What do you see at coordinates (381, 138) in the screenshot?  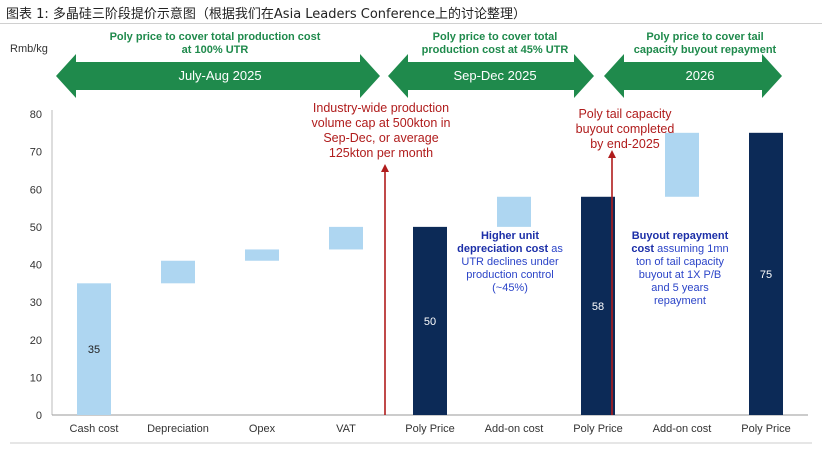 I see `cap-line3: Sep-Dec, or average` at bounding box center [381, 138].